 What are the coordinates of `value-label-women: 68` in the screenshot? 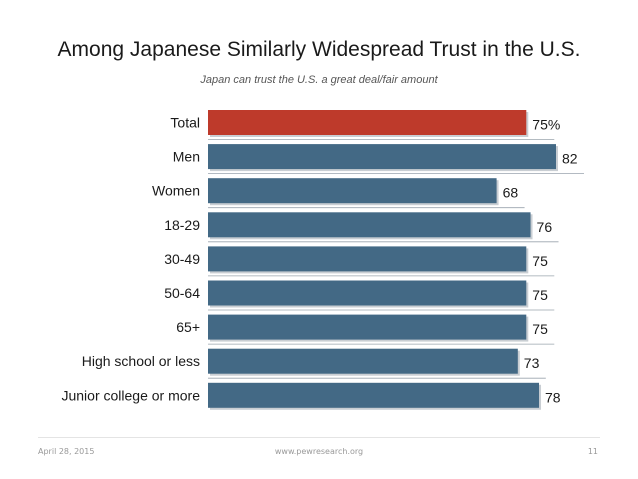 It's located at (511, 193).